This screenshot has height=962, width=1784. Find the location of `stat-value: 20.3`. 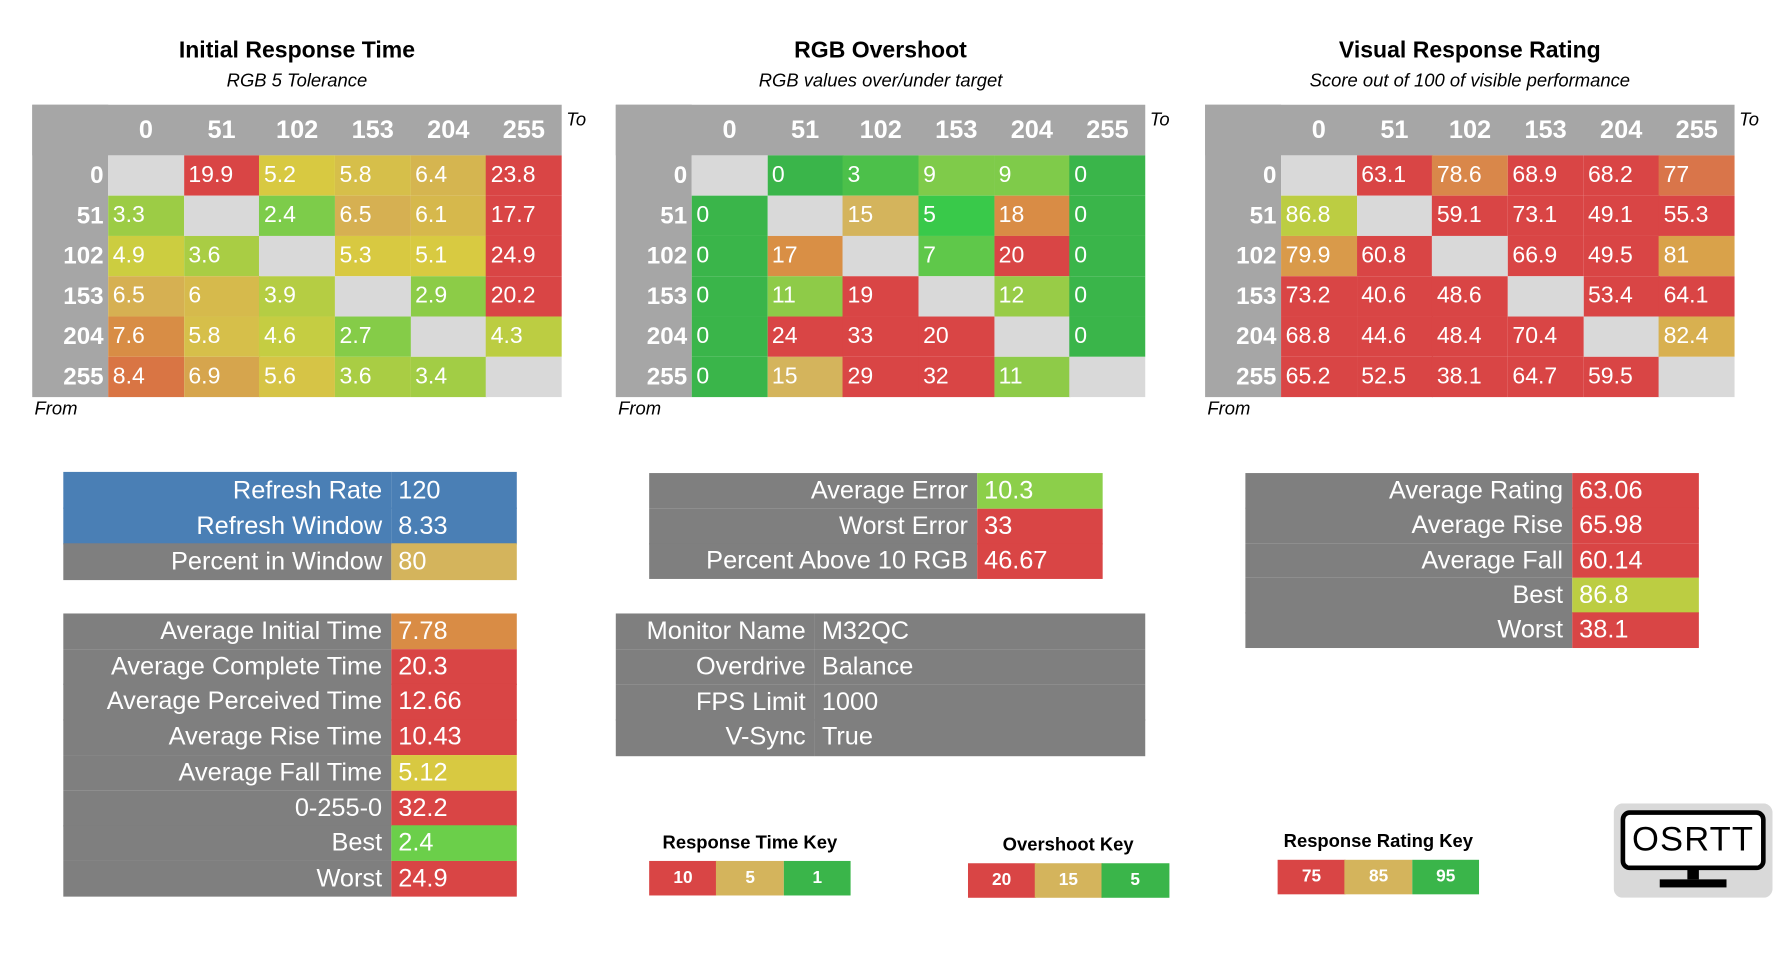

stat-value: 20.3 is located at coordinates (454, 666).